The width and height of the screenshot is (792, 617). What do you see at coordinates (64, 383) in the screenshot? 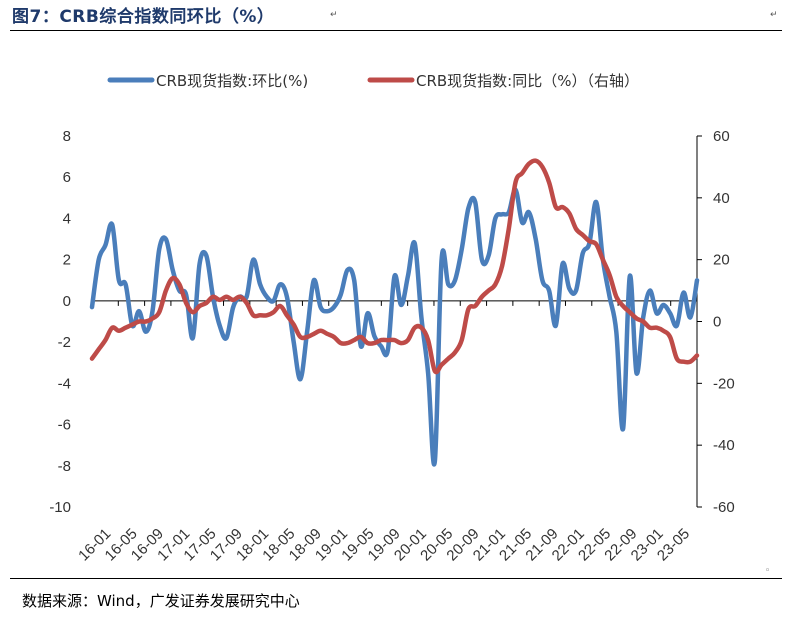
I see `left-axis-tick-label: -4` at bounding box center [64, 383].